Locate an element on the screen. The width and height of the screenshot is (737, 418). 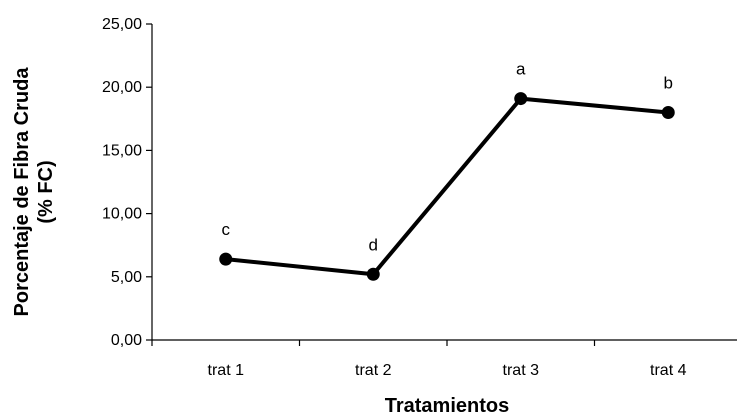
data-label: d is located at coordinates (373, 244).